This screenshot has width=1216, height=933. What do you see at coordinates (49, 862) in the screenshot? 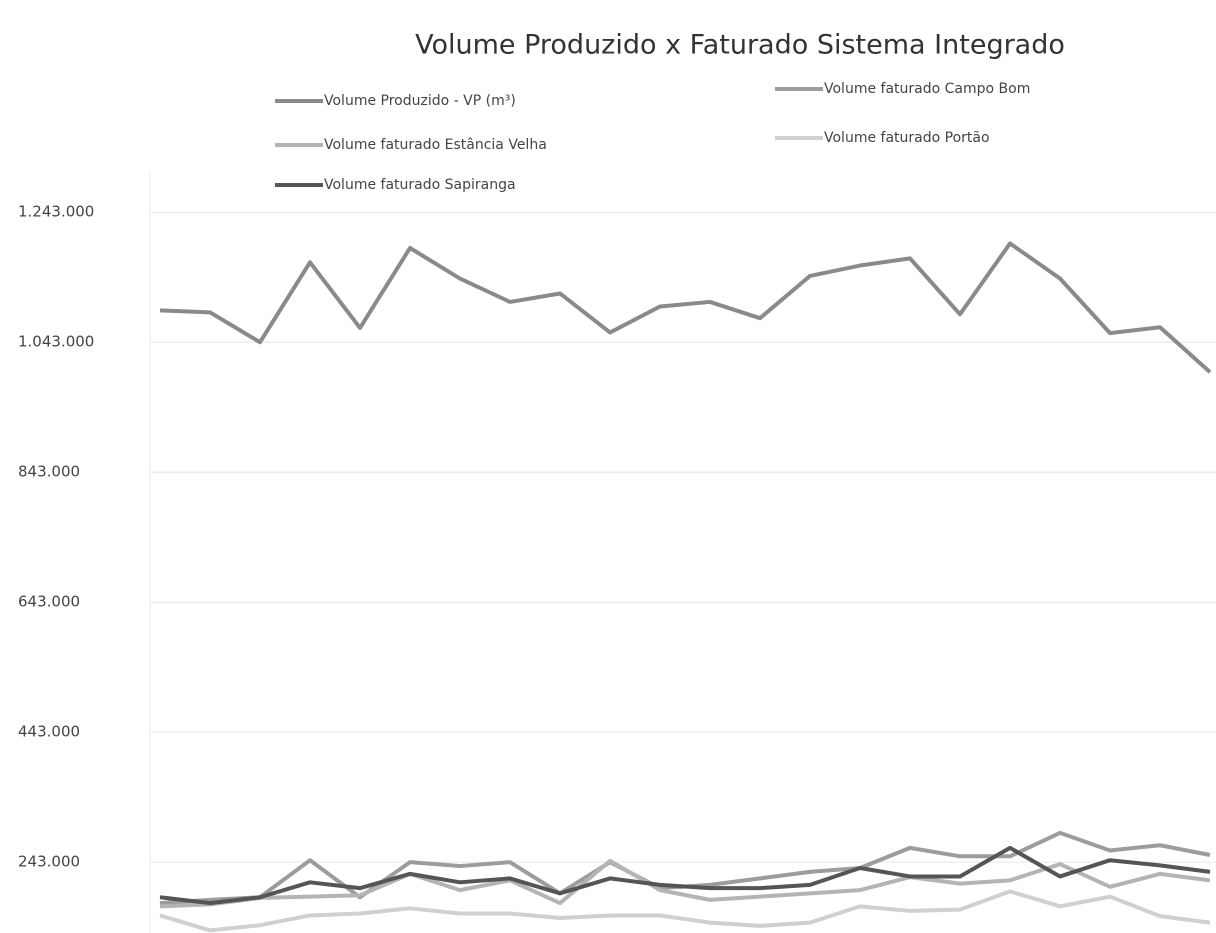
I see `y-tick-label: 243.000` at bounding box center [49, 862].